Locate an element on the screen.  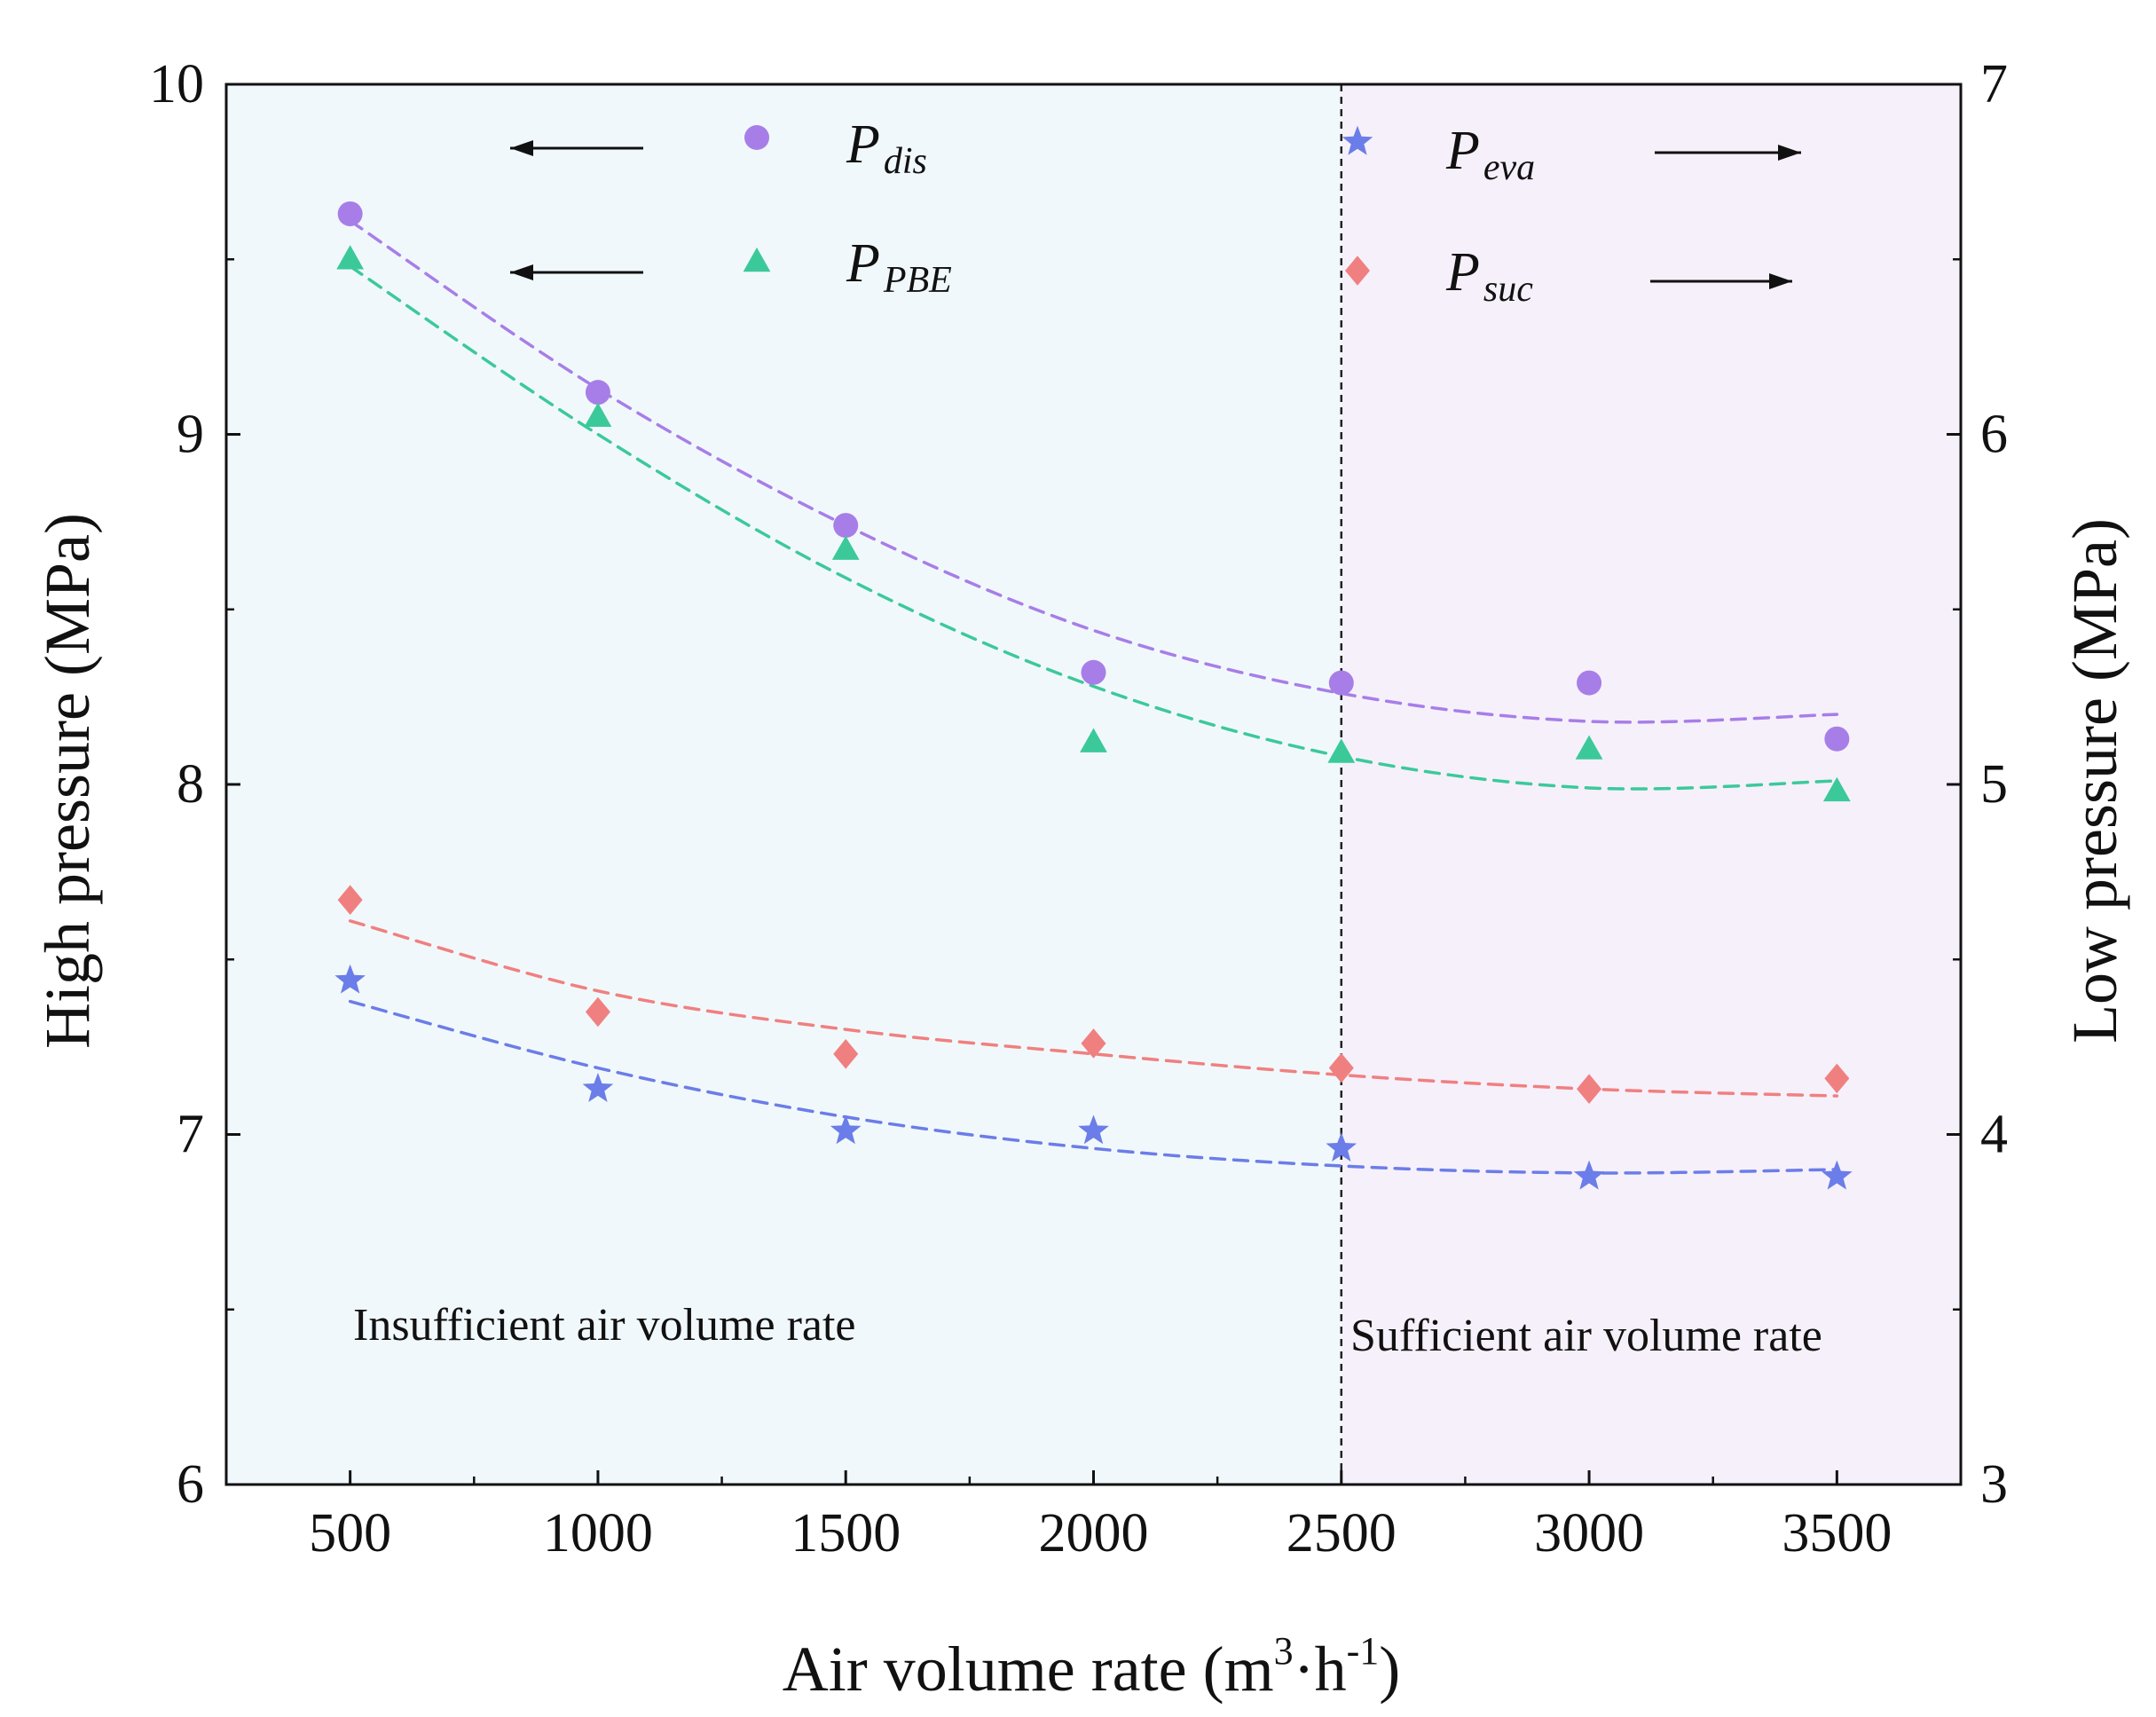
y-right-tick-label-4: 4 is located at coordinates (1994, 1135).